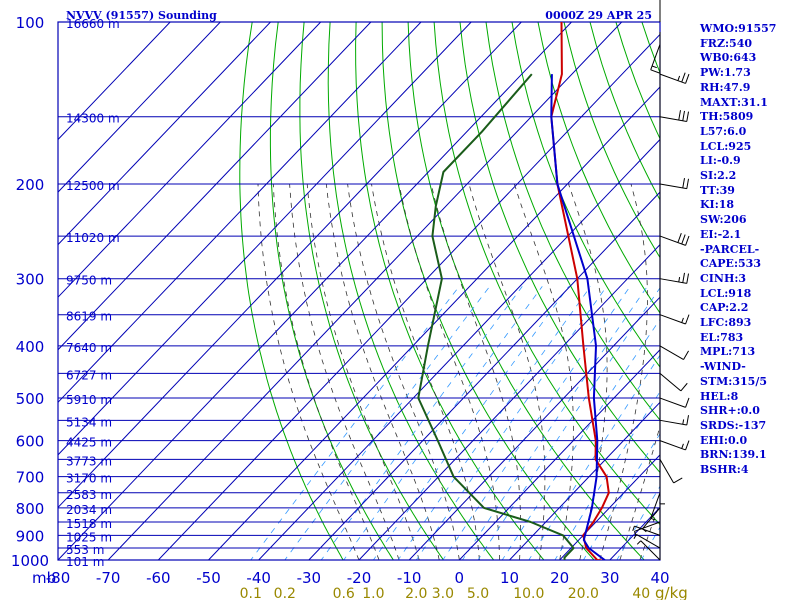 This screenshot has width=800, height=600. I want to click on height-label: 16660 m, so click(93, 24).